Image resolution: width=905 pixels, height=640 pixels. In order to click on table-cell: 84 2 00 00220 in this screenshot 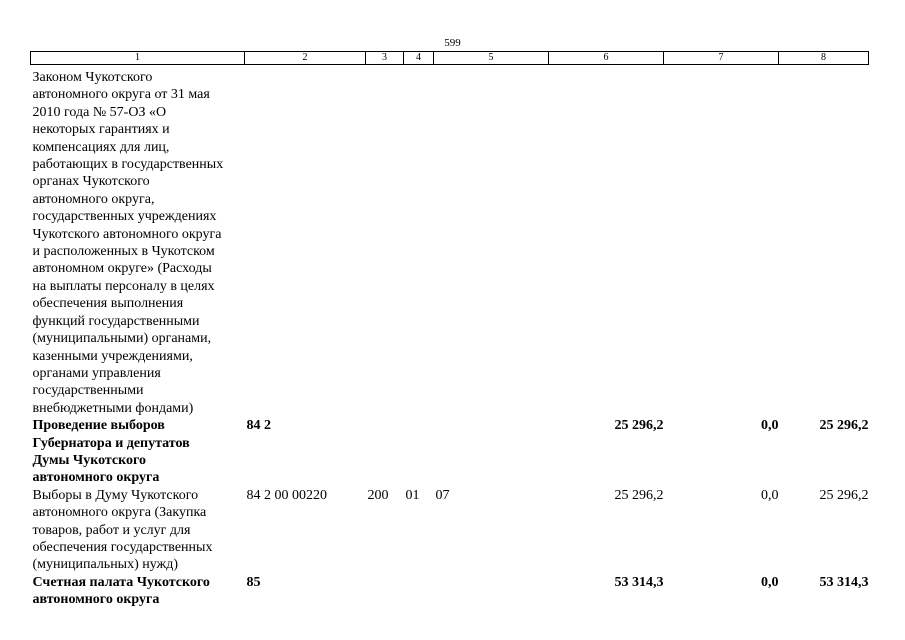, I will do `click(287, 495)`.